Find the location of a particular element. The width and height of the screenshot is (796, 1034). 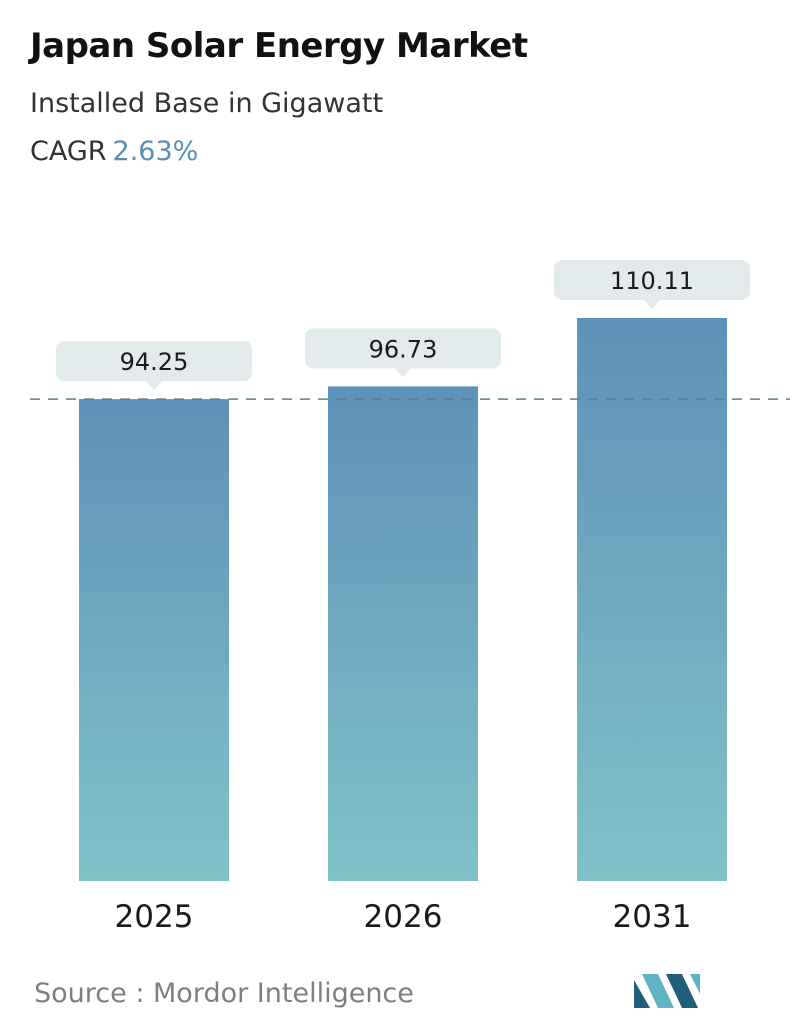

category-label-2026: 2026 is located at coordinates (403, 917).